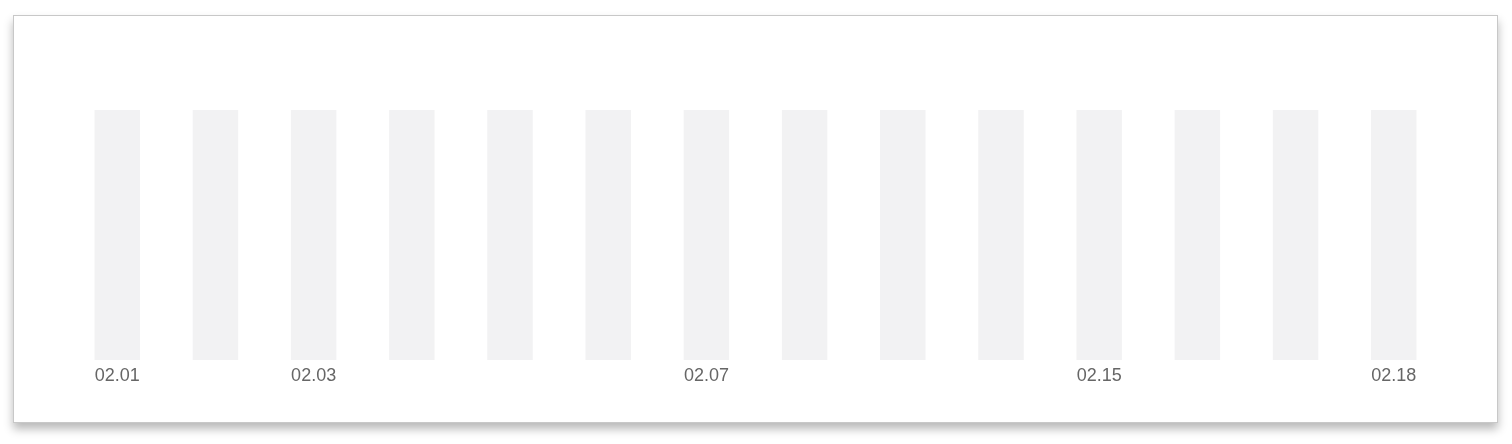  What do you see at coordinates (117, 374) in the screenshot?
I see `x-tick-label: 02.01` at bounding box center [117, 374].